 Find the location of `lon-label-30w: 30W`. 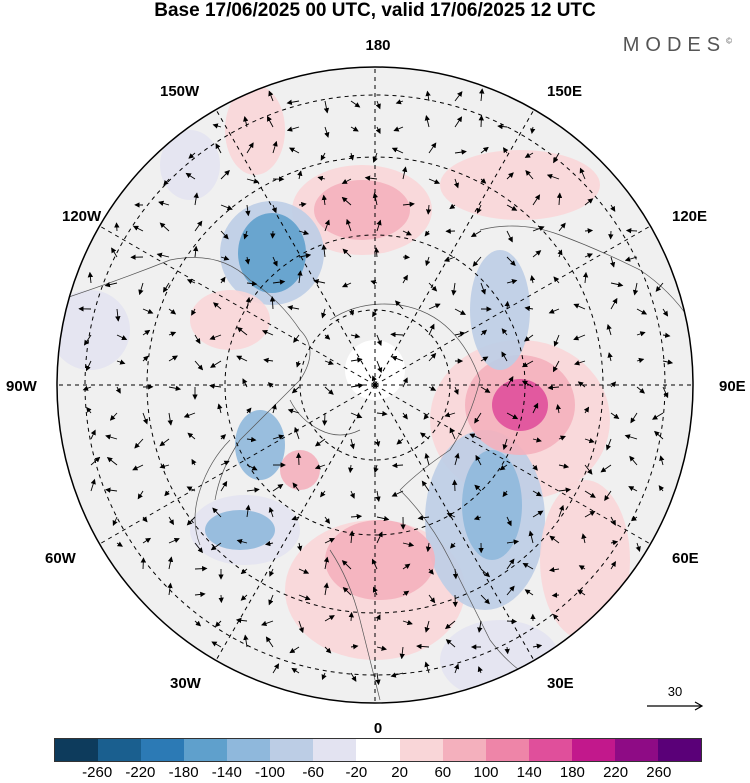

lon-label-30w: 30W is located at coordinates (186, 683).